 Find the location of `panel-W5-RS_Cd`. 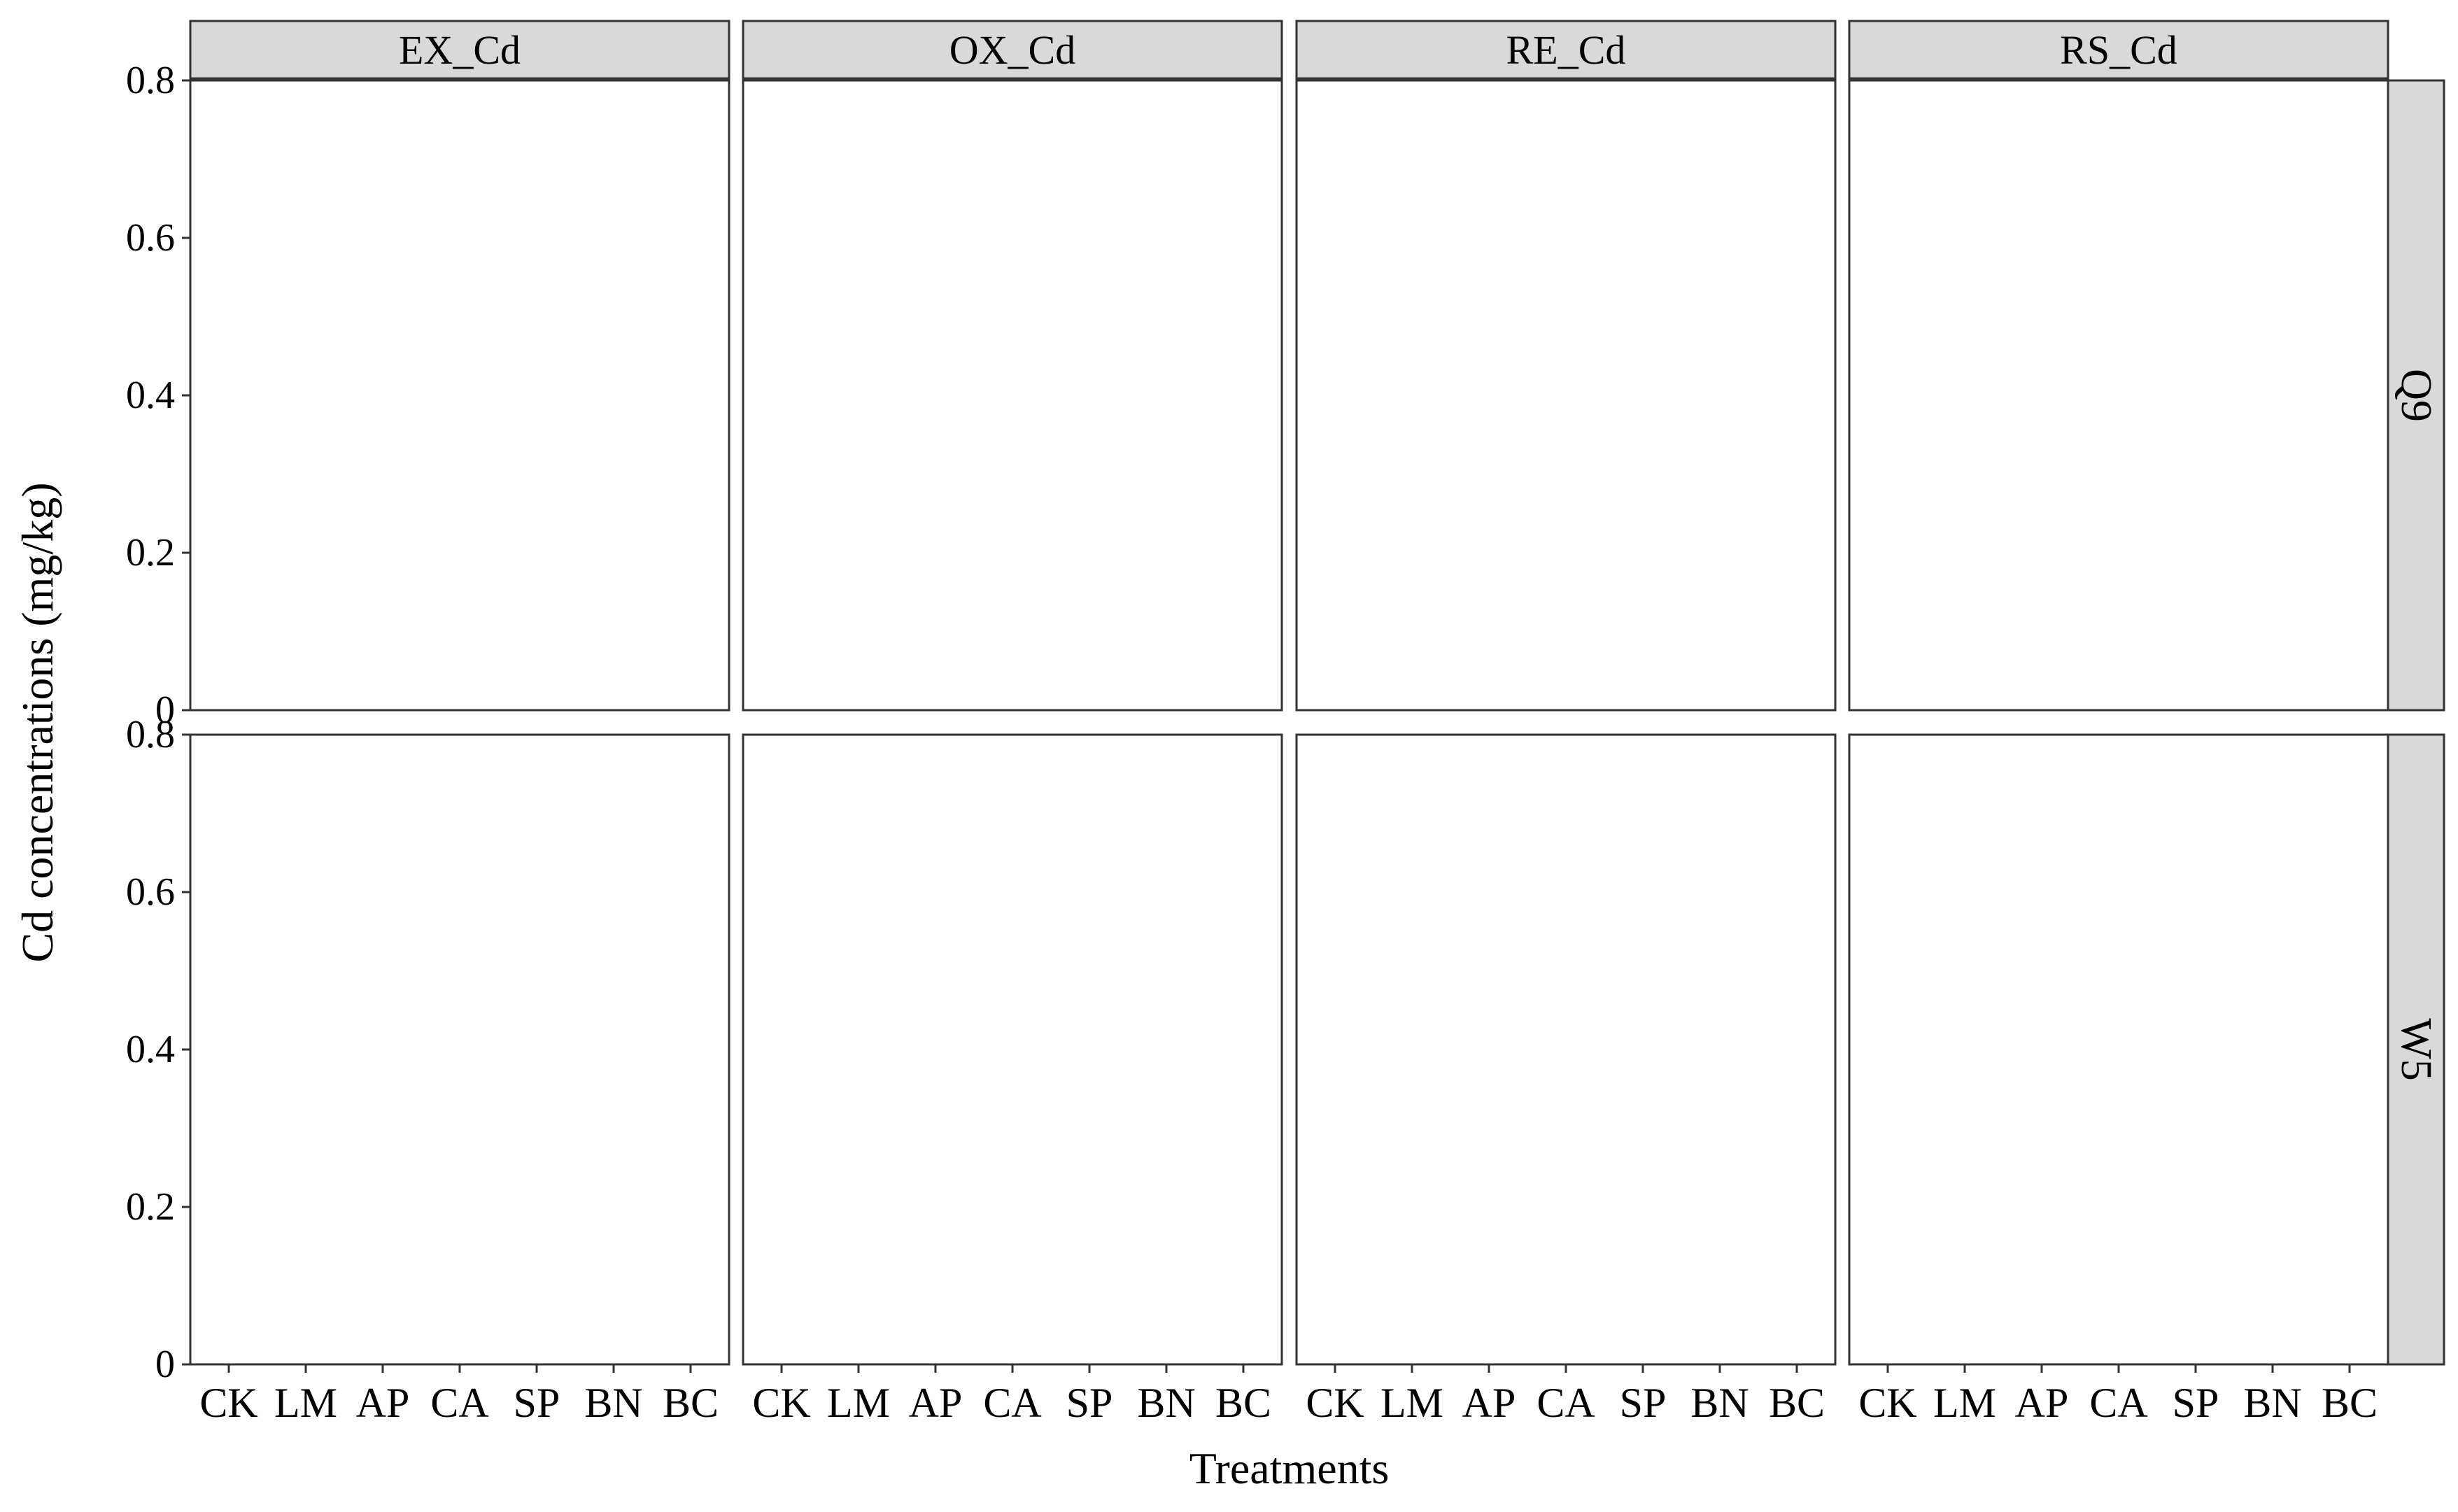

panel-W5-RS_Cd is located at coordinates (2119, 1049).